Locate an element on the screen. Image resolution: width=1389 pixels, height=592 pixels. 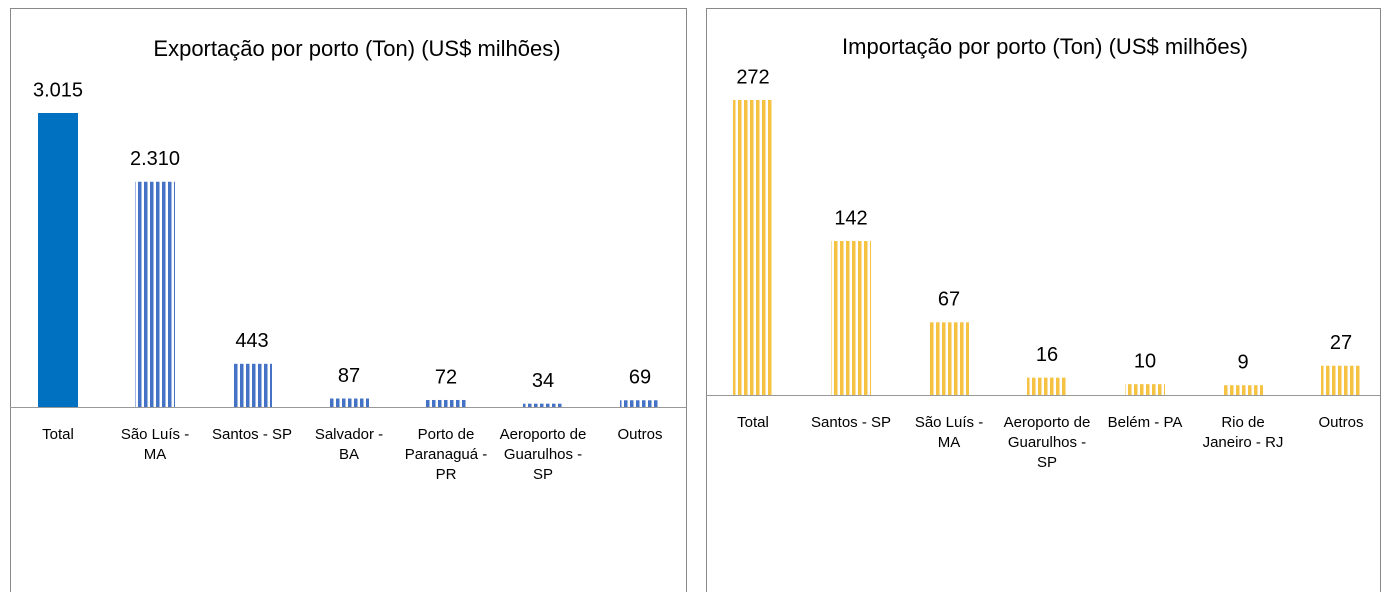
x-tick-label: Porto de Paranaguá - PR is located at coordinates (446, 454).